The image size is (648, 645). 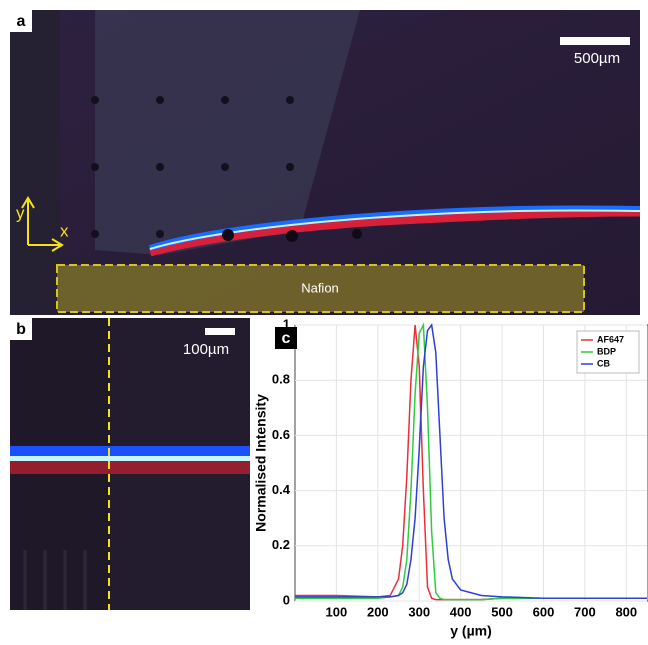 I want to click on panel-label: a, so click(x=21, y=21).